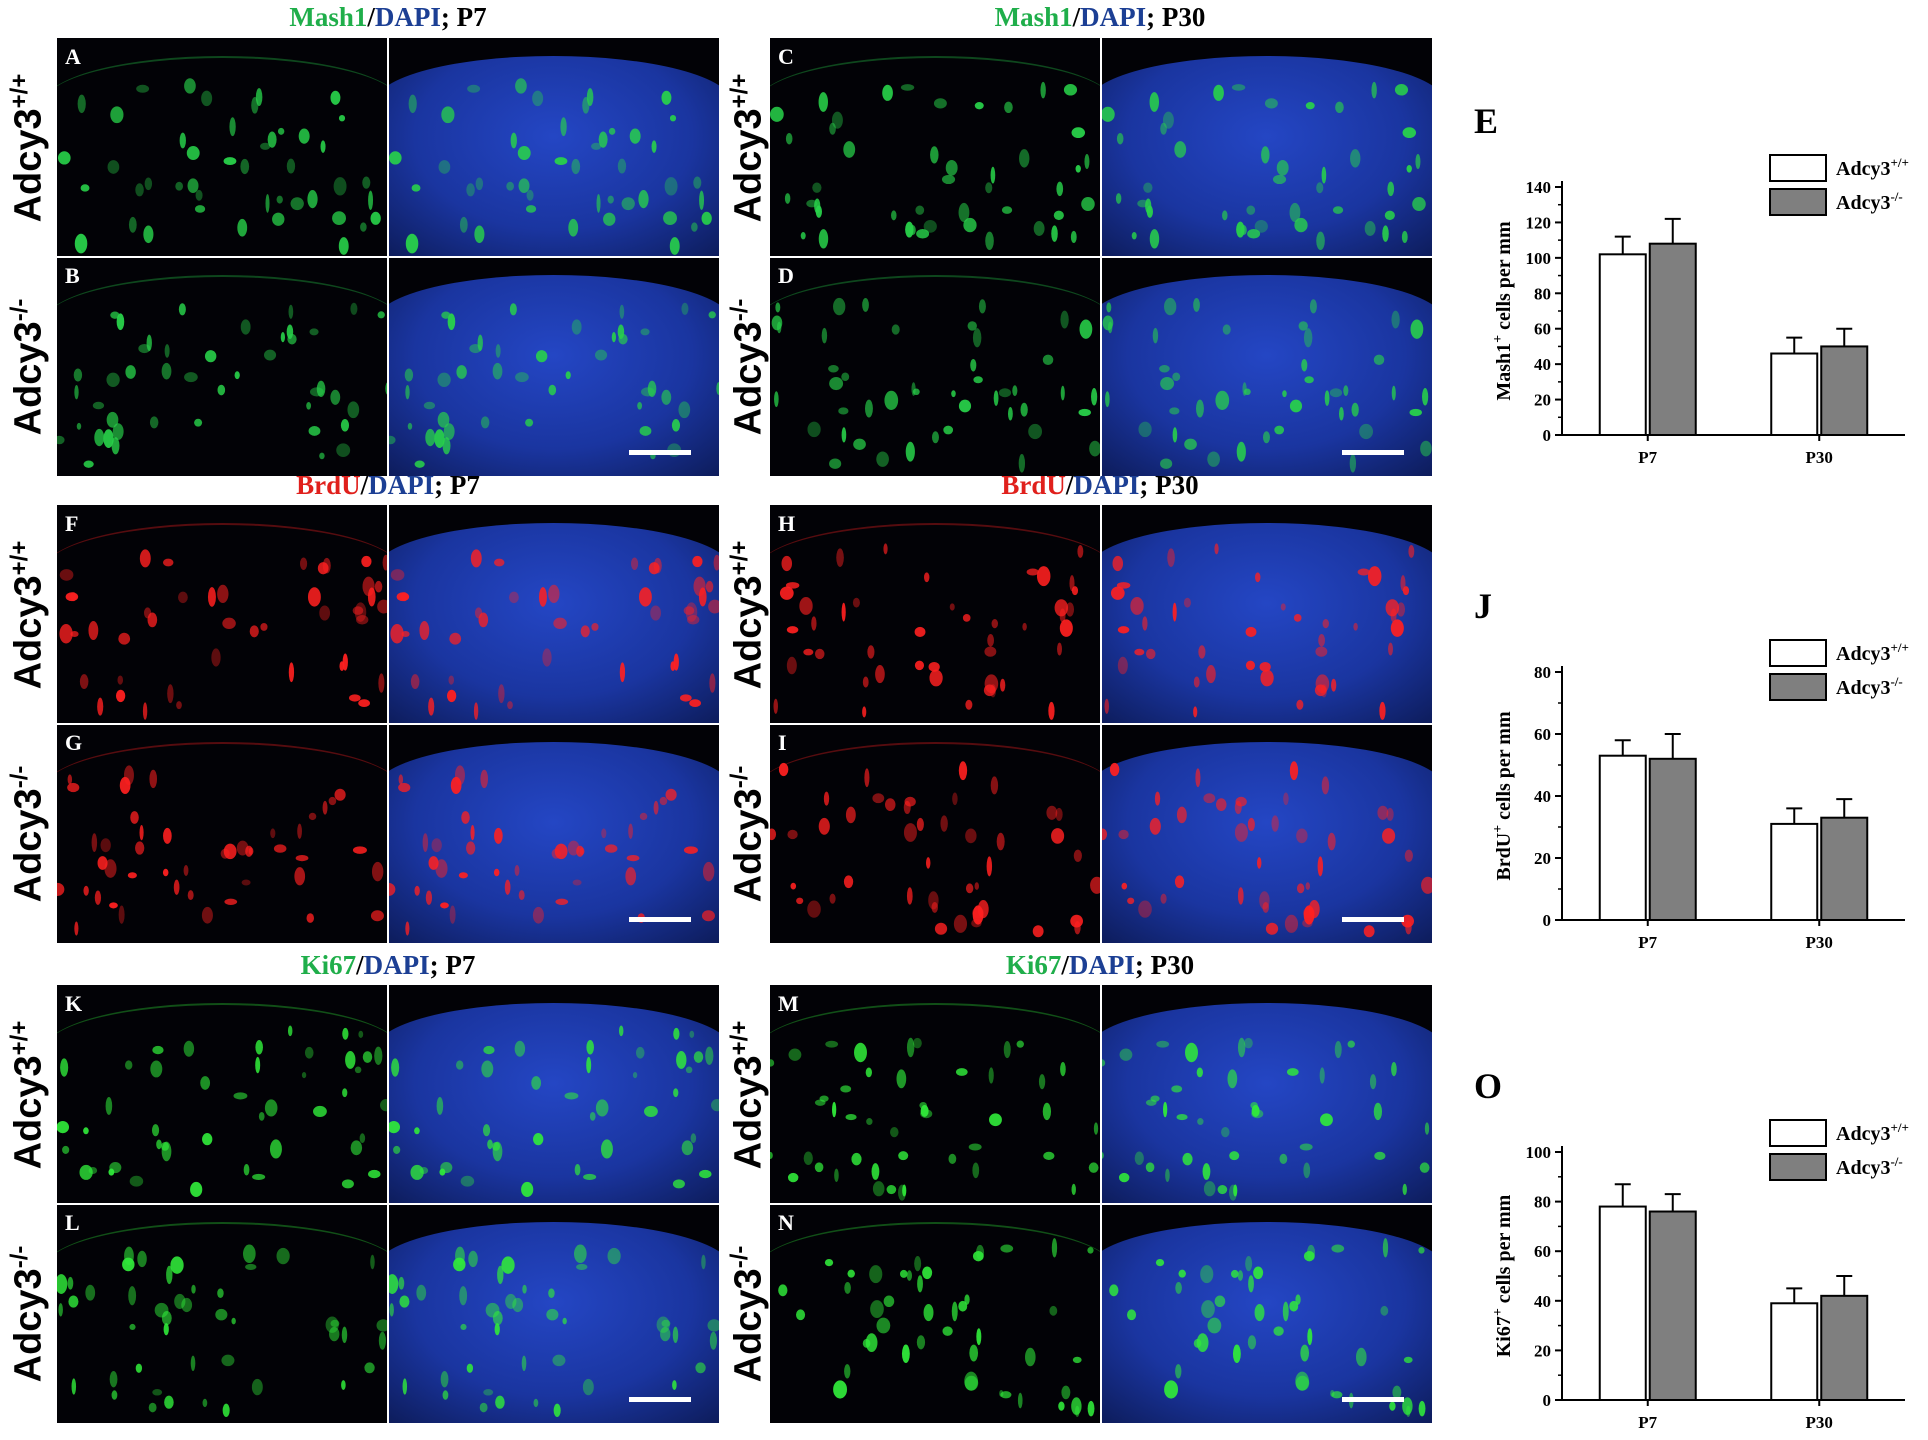 Image resolution: width=1928 pixels, height=1440 pixels. I want to click on y-axis-label: Ki67+ cells per mm, so click(1503, 1275).